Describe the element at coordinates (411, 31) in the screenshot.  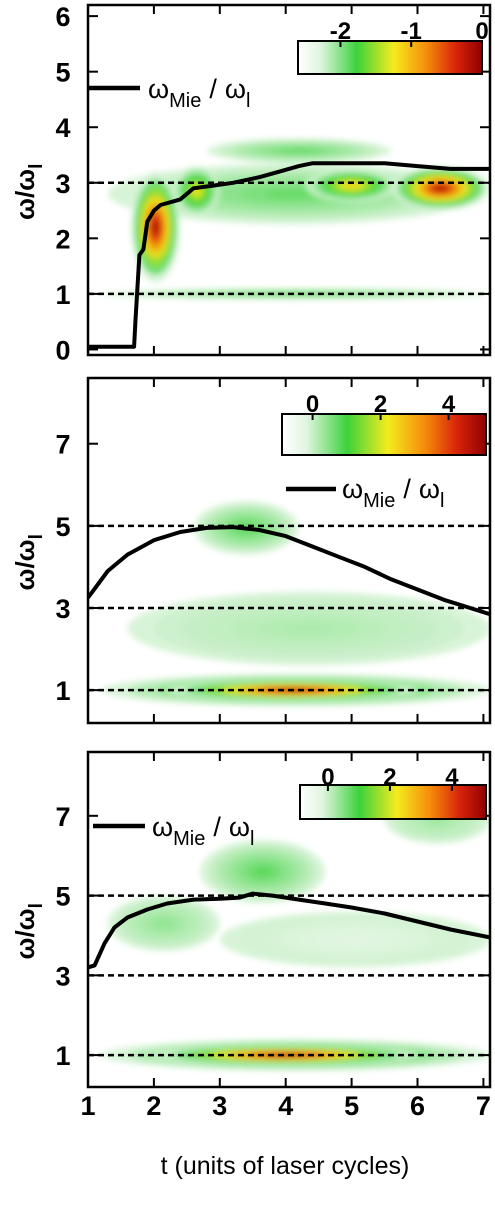
I see `colorbar-tick-label: -1` at that location.